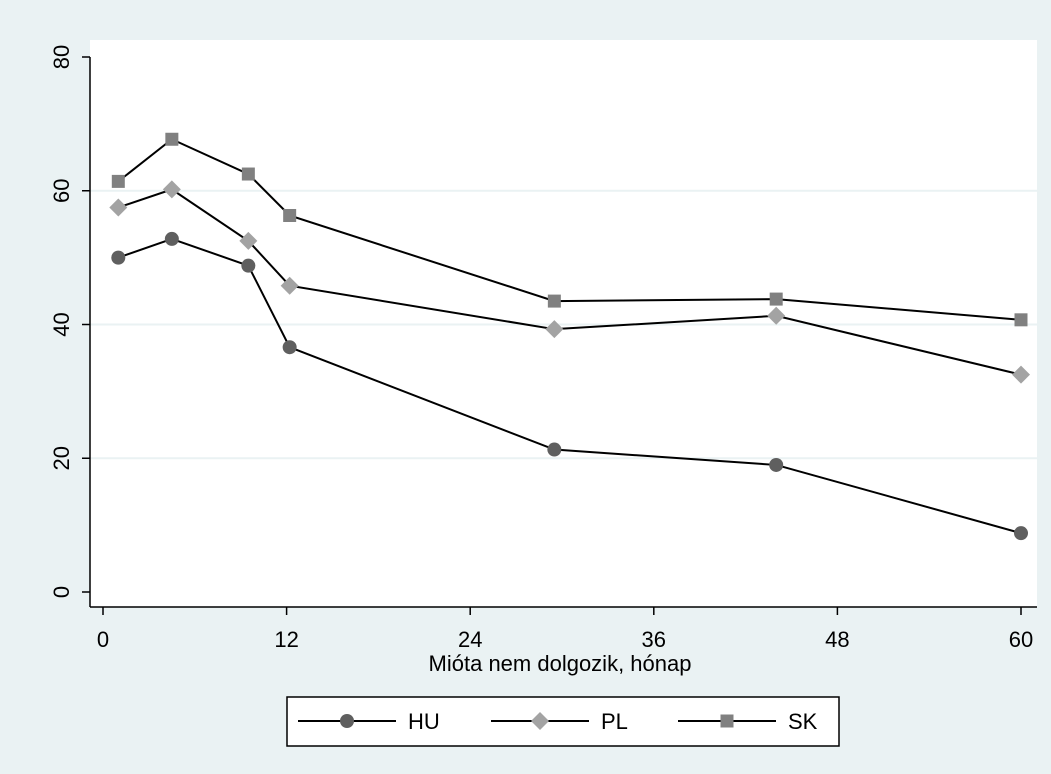 The height and width of the screenshot is (774, 1051). Describe the element at coordinates (614, 721) in the screenshot. I see `legend-label-pl: PL` at that location.